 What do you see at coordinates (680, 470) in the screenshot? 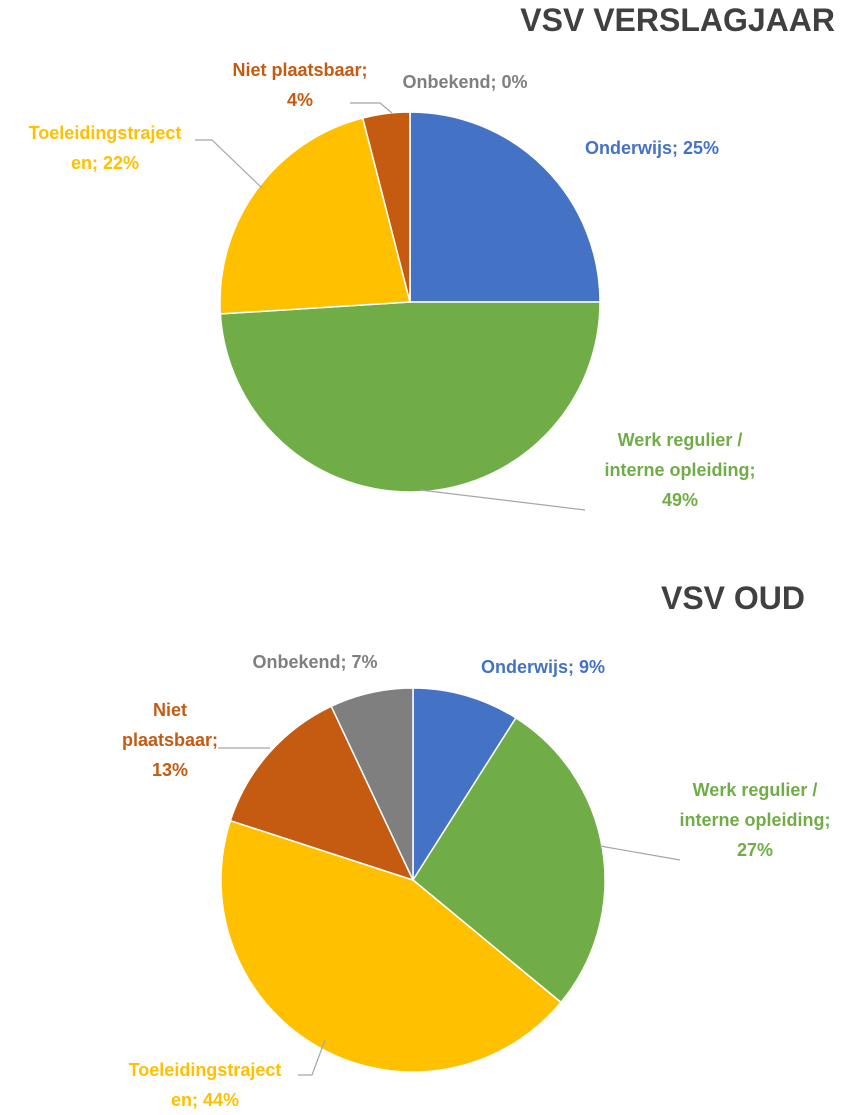
I see `data-label: Werk regulier / interne opleiding; 49%` at bounding box center [680, 470].